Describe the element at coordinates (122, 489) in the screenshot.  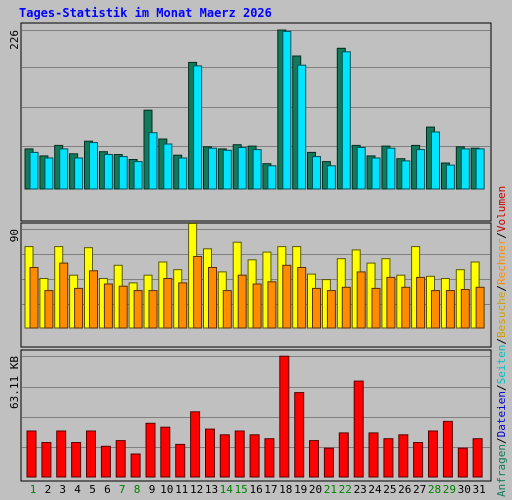
I see `x-tick-label-7: 7` at that location.